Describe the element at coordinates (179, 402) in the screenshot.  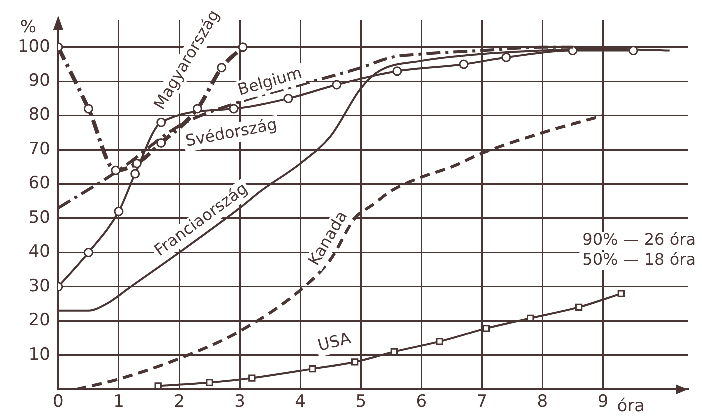
I see `x-tick-label: 2` at that location.